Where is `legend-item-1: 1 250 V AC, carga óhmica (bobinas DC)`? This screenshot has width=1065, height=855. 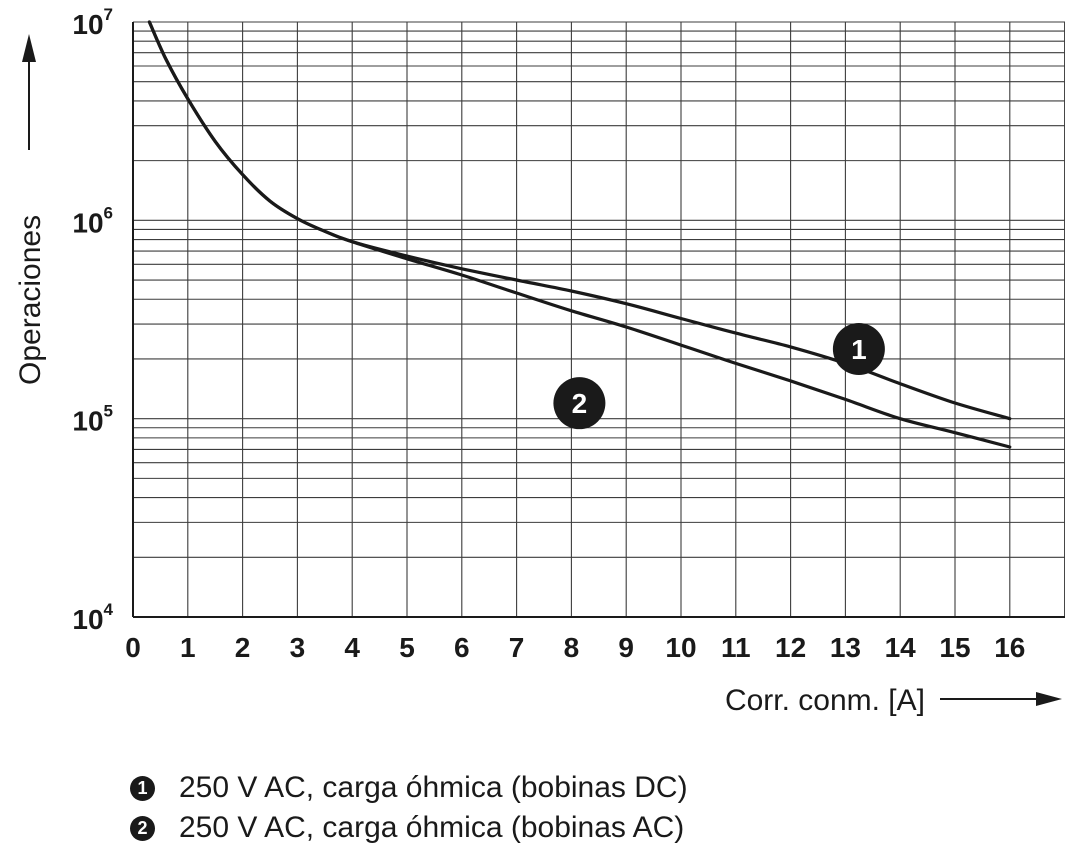
legend-item-1: 1 250 V AC, carga óhmica (bobinas DC) is located at coordinates (409, 788).